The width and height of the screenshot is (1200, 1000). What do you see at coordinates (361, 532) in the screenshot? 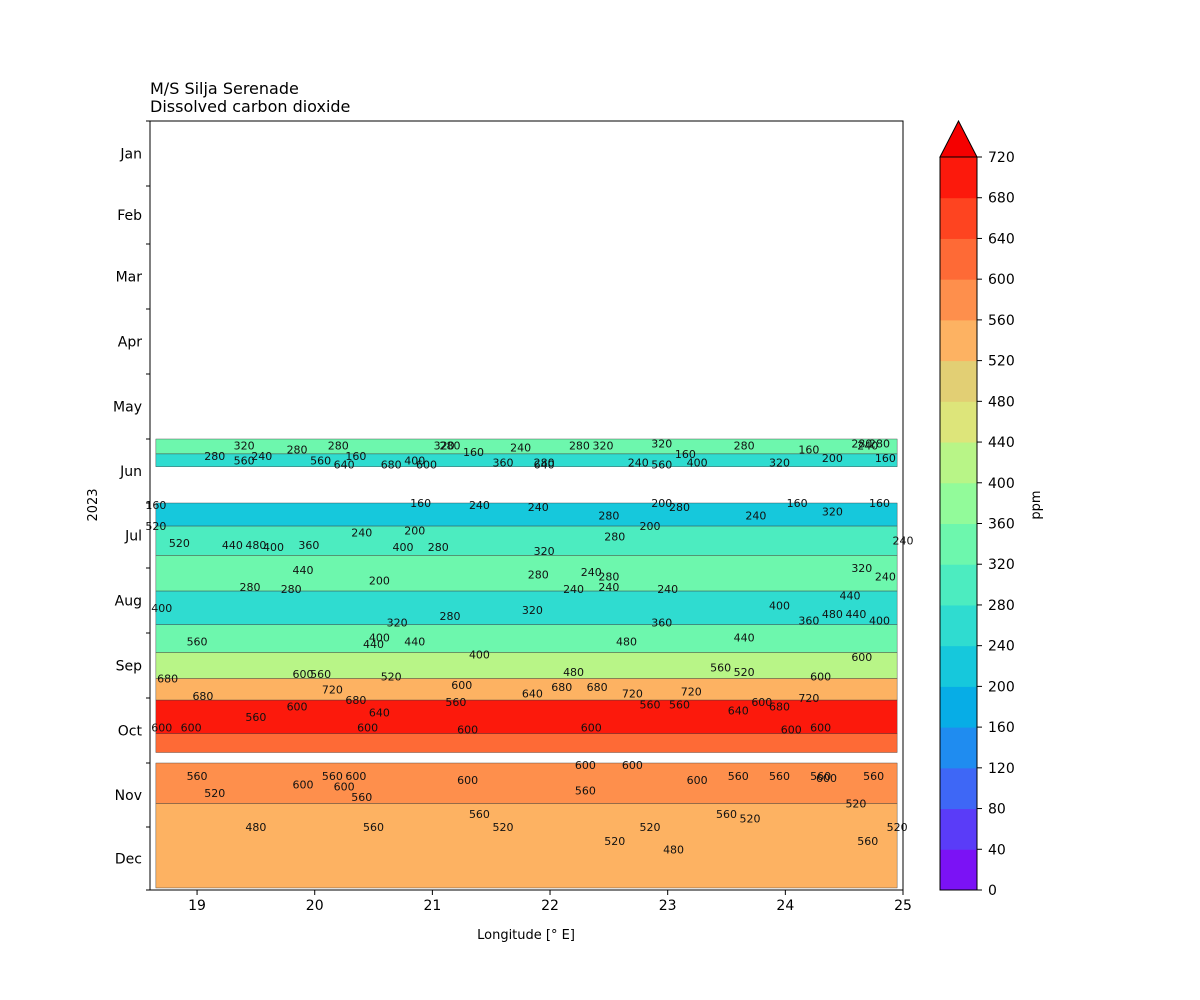
I see `contour-label-53: 240` at bounding box center [361, 532].